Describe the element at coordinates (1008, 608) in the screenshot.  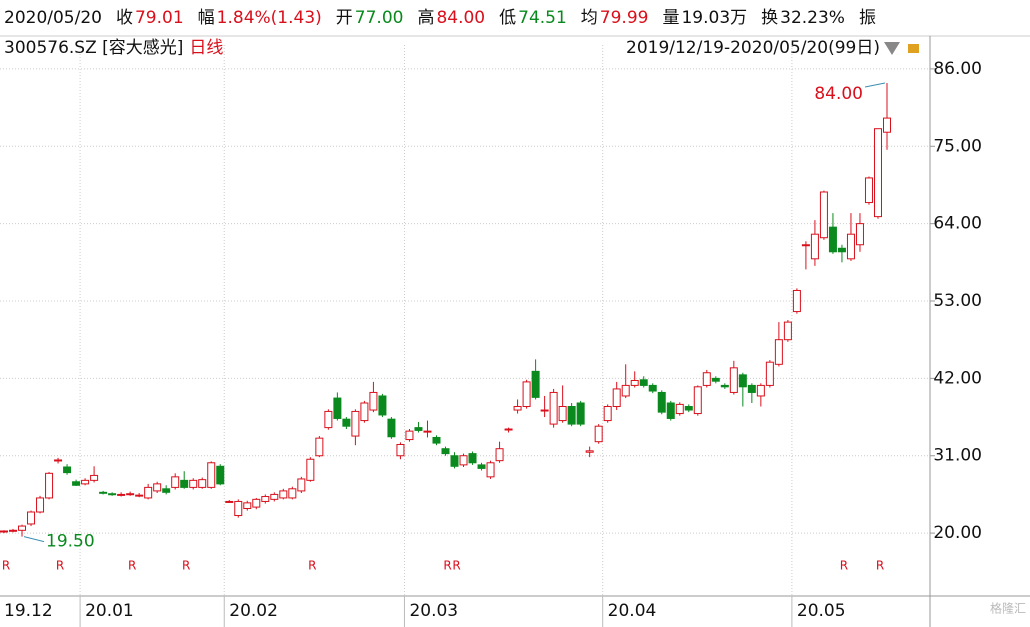
I see `watermark: 格隆汇` at that location.